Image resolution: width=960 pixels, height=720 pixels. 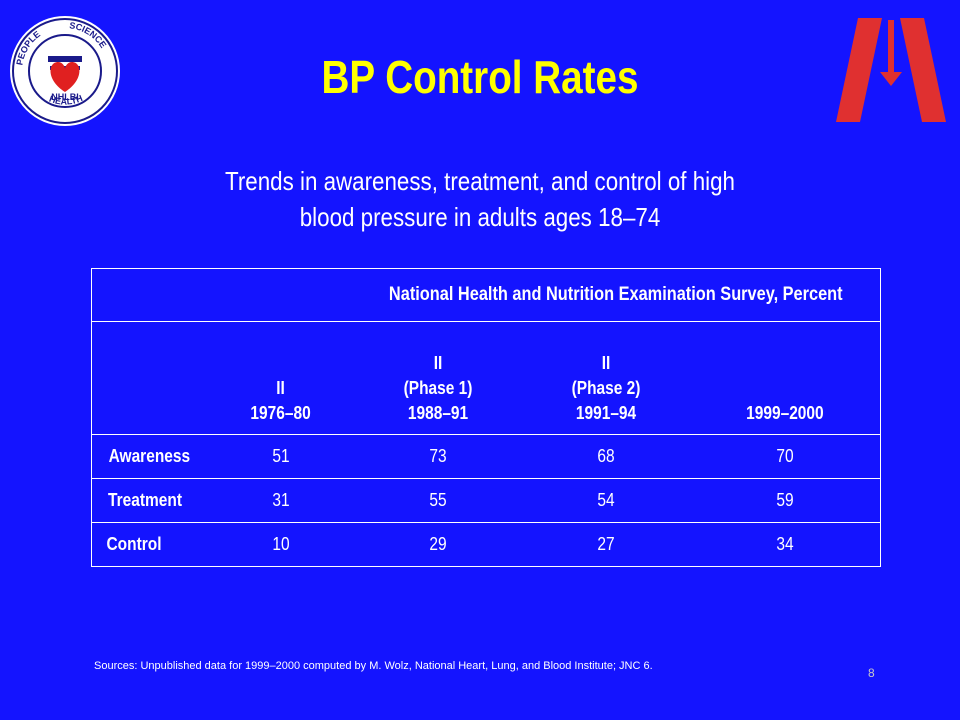 What do you see at coordinates (281, 378) in the screenshot?
I see `column-header-1976: II 1976–80` at bounding box center [281, 378].